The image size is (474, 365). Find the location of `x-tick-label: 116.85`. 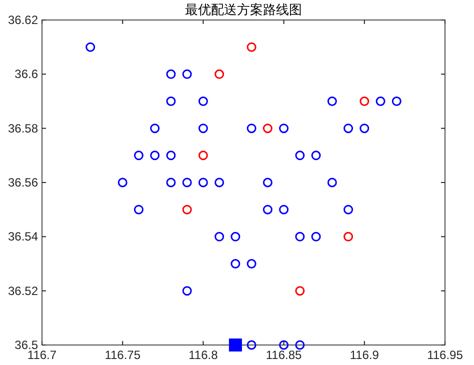

x-tick-label: 116.85 is located at coordinates (284, 355).